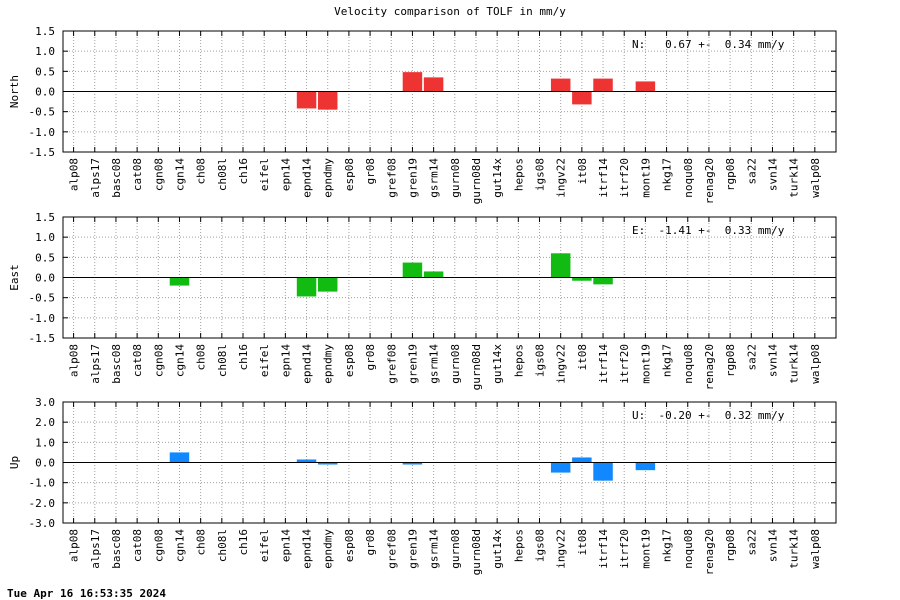  I want to click on bar-mont19, so click(645, 466).